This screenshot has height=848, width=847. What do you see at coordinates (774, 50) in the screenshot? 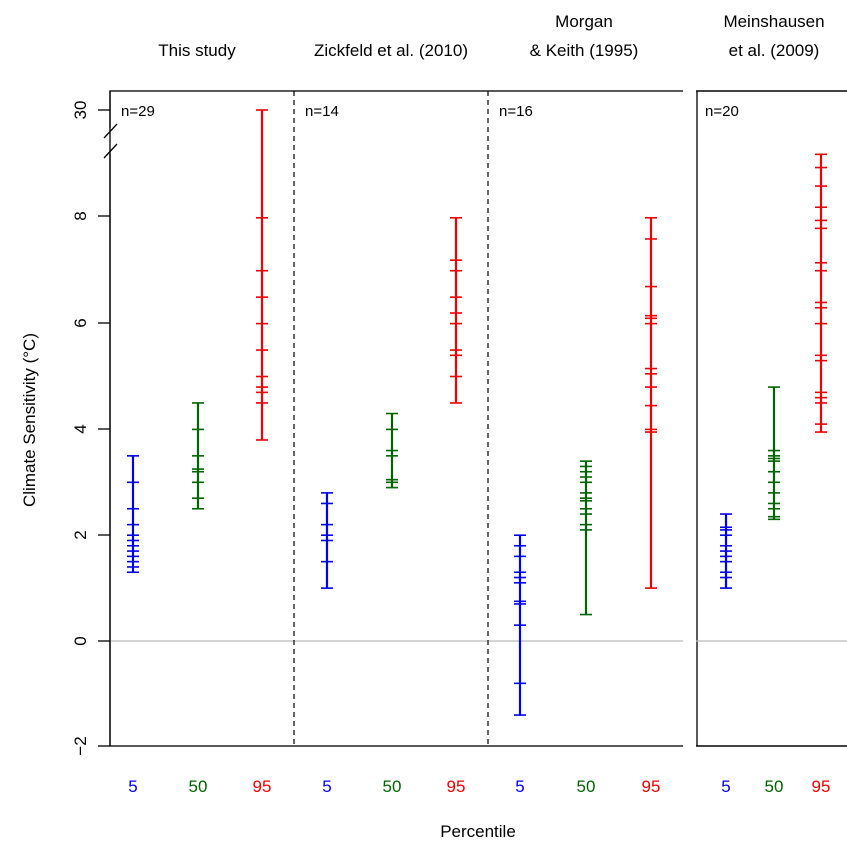
I see `panel-title: et al. (2009)` at bounding box center [774, 50].